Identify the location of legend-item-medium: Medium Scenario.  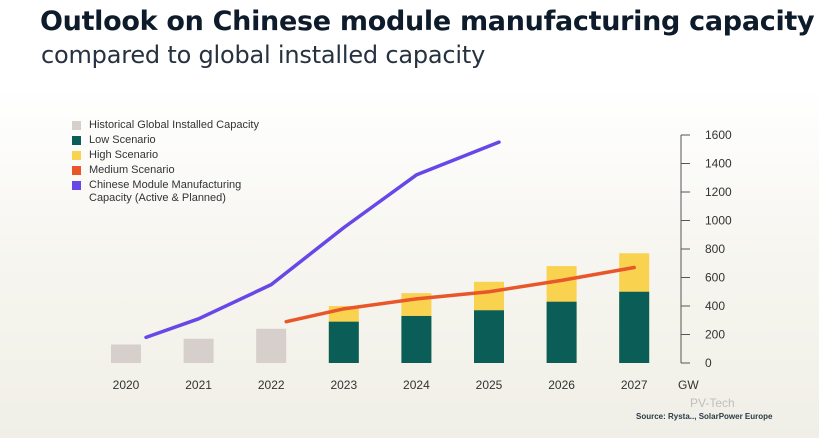
(170, 170).